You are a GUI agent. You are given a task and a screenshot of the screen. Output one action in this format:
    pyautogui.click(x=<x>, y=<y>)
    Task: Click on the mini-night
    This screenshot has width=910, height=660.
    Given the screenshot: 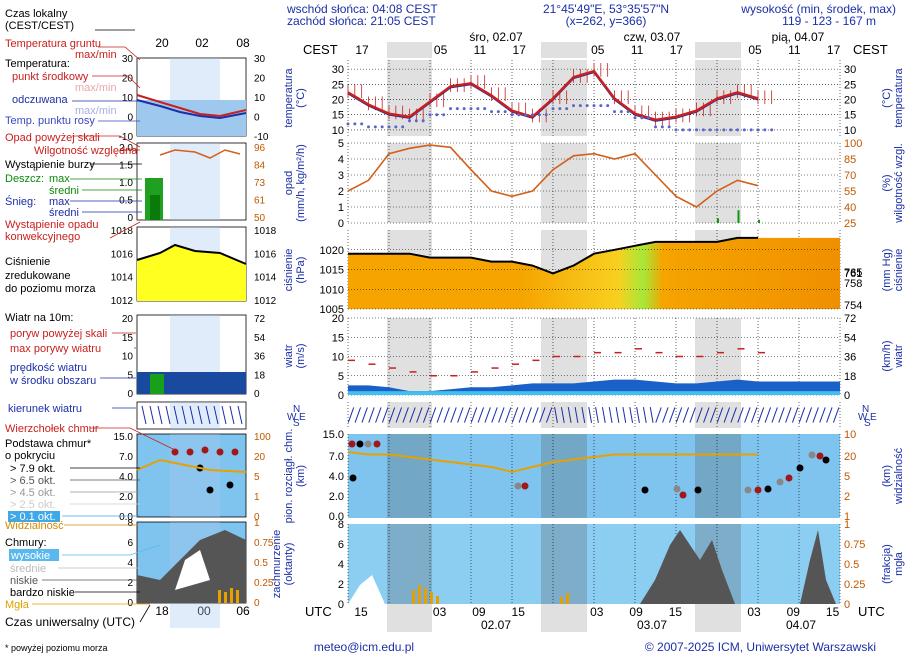 What is the action you would take?
    pyautogui.click(x=195, y=475)
    